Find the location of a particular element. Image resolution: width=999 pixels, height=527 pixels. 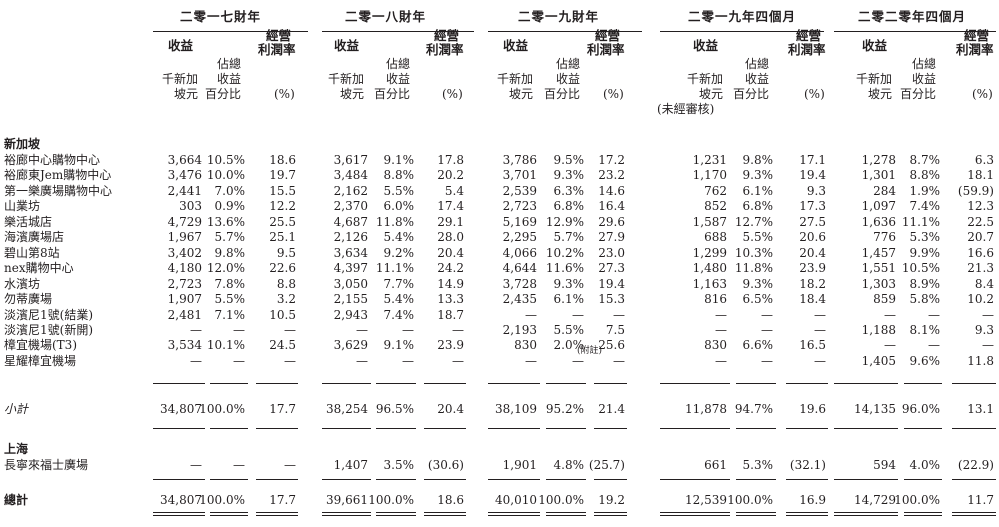

subtotal-cell: 17.7 is located at coordinates (282, 409).